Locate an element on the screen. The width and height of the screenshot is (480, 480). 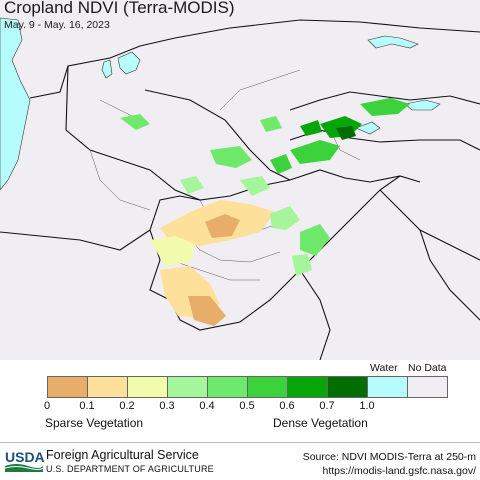
legend-tick-label: 0.5 is located at coordinates (247, 406).